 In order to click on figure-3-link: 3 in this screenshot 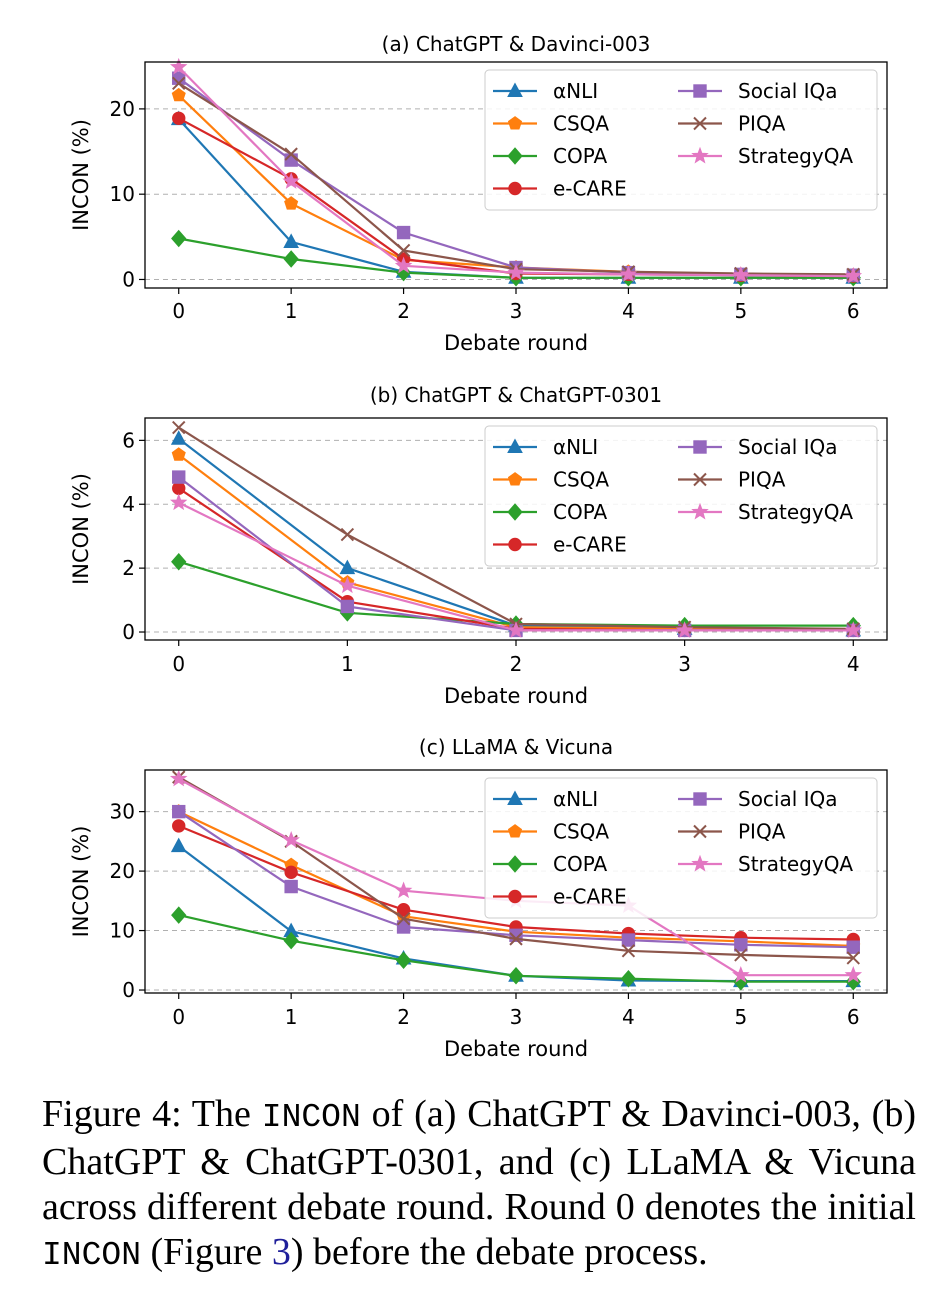, I will do `click(281, 1252)`.